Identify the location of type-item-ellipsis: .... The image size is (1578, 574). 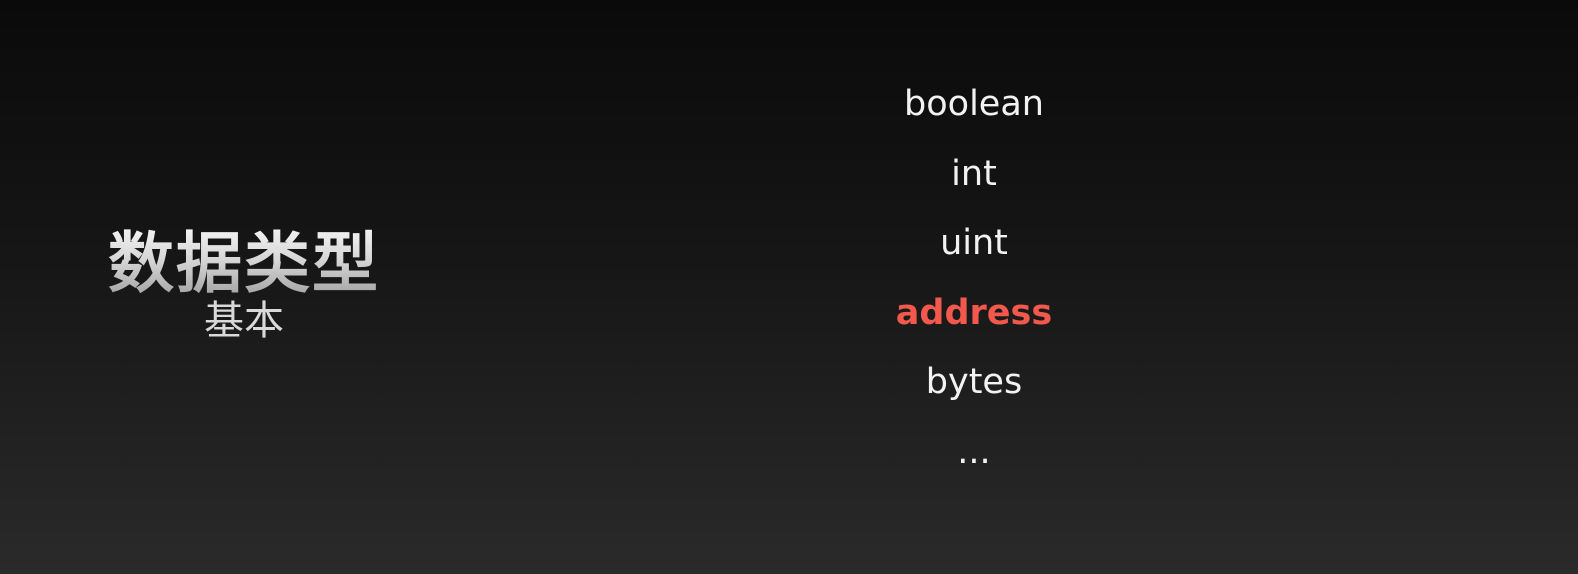
(974, 451).